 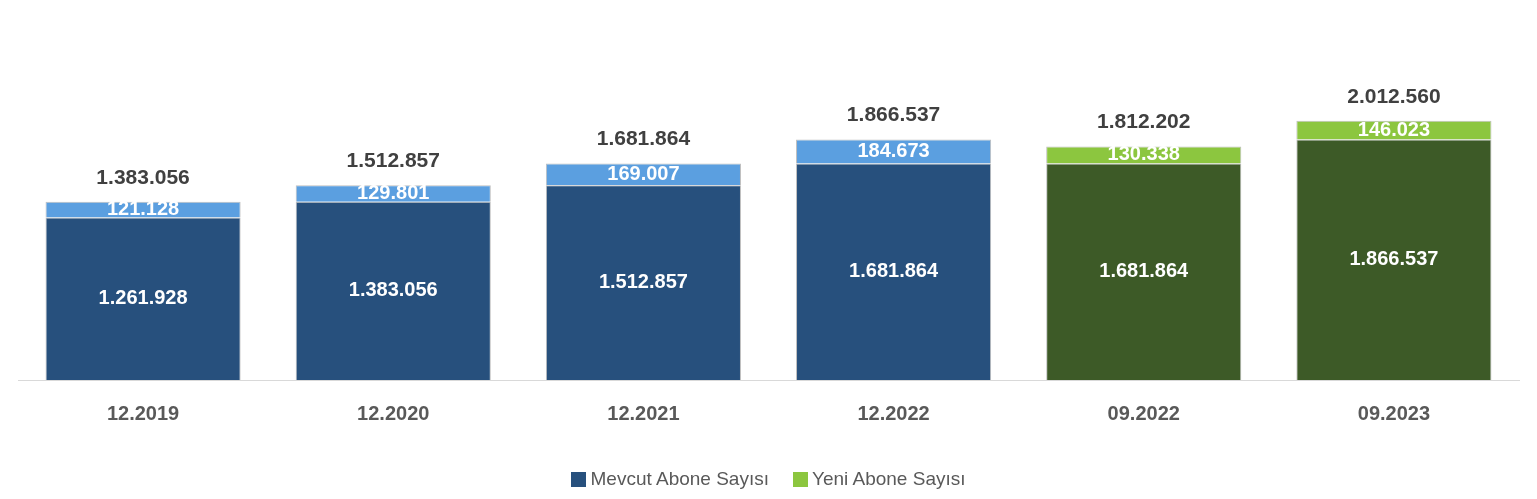 I want to click on x-tick-label: 09.2022, so click(x=1143, y=412).